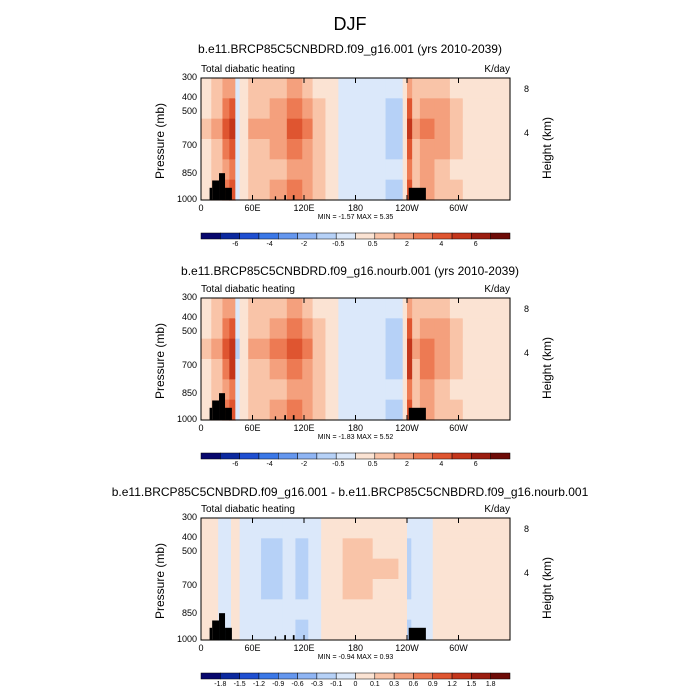 This screenshot has width=700, height=700. I want to click on colorbar-label: -1.8, so click(220, 684).